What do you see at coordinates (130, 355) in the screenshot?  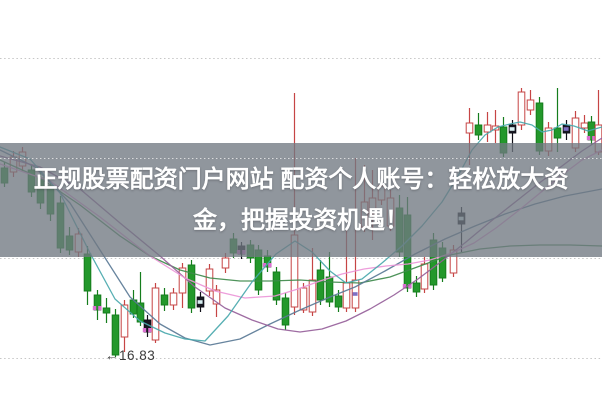 I see `low-price-annotation: ←16.83` at bounding box center [130, 355].